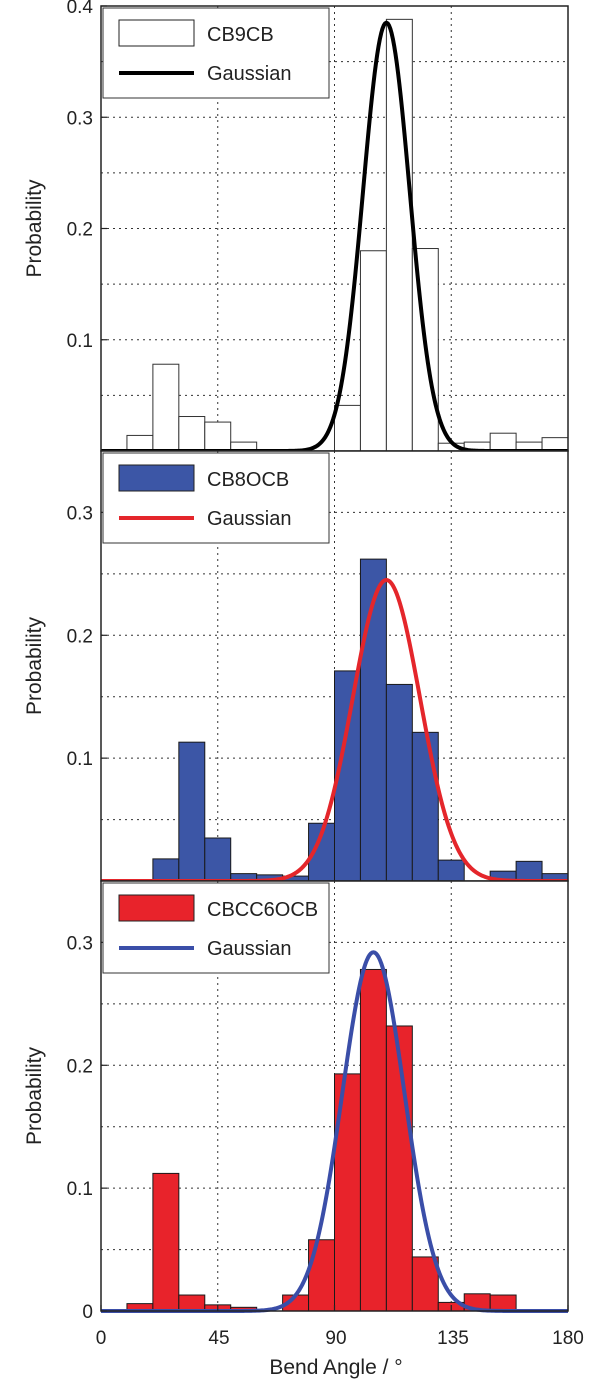 The height and width of the screenshot is (1384, 591). What do you see at coordinates (87, 1312) in the screenshot?
I see `y-tick-label: 0` at bounding box center [87, 1312].